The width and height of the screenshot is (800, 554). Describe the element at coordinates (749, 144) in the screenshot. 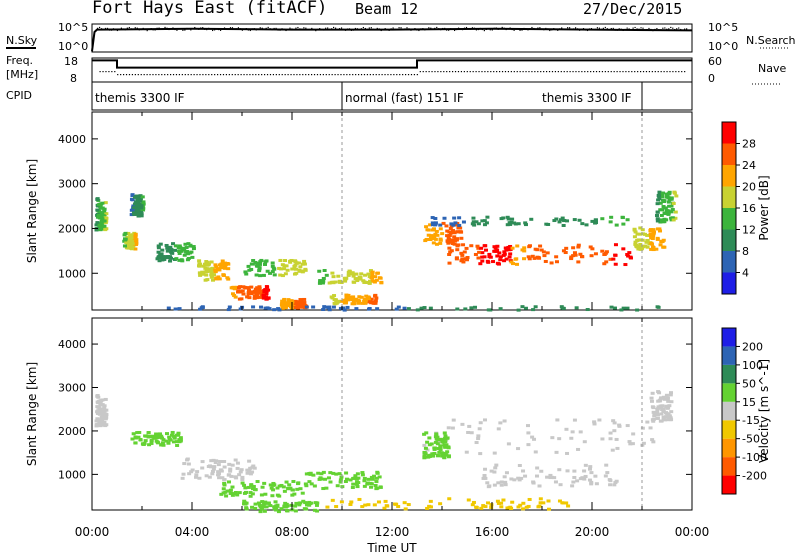

I see `power-colorbar-tick-label: 28` at that location.